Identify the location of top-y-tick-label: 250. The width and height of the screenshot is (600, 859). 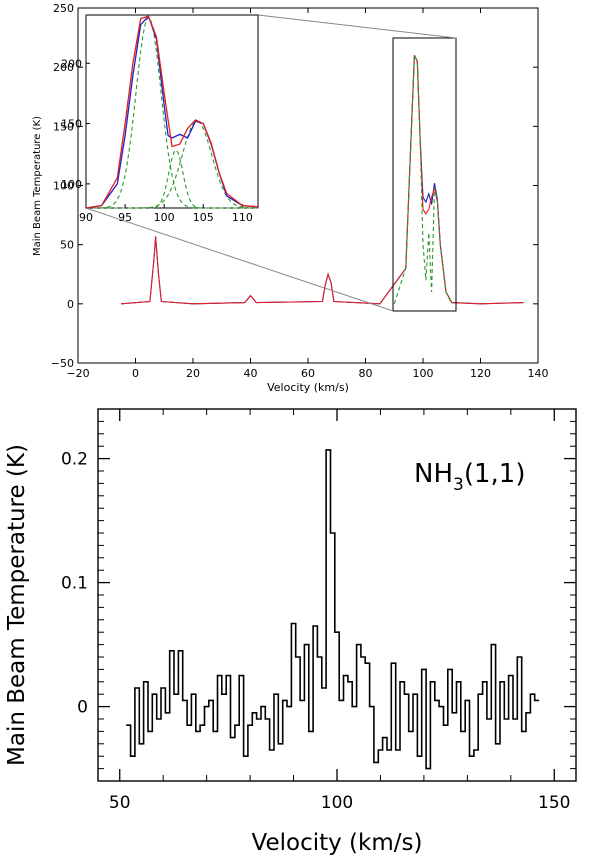
(63, 8).